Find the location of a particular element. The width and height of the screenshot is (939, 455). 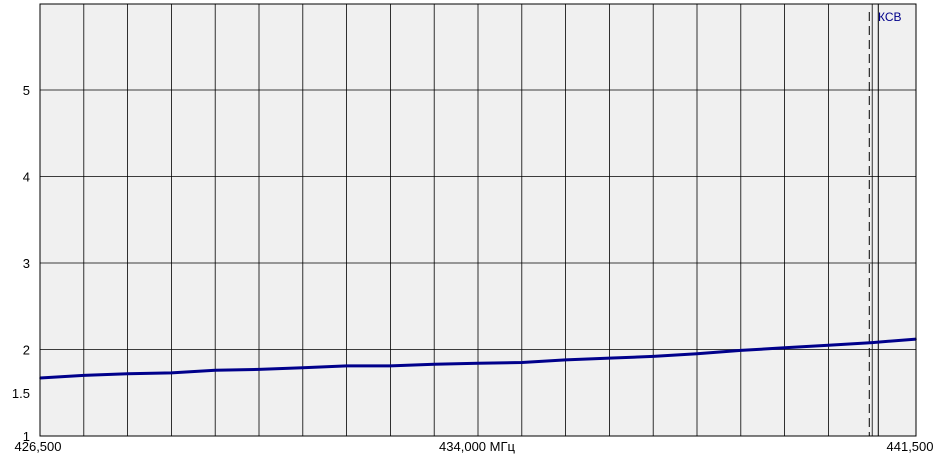

y-tick-label: 5 is located at coordinates (26, 90).